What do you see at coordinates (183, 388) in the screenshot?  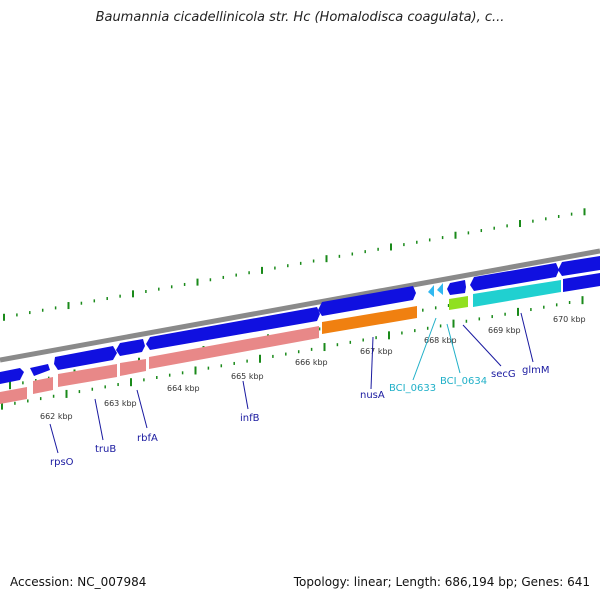 I see `tick-label: 664 kbp` at bounding box center [183, 388].